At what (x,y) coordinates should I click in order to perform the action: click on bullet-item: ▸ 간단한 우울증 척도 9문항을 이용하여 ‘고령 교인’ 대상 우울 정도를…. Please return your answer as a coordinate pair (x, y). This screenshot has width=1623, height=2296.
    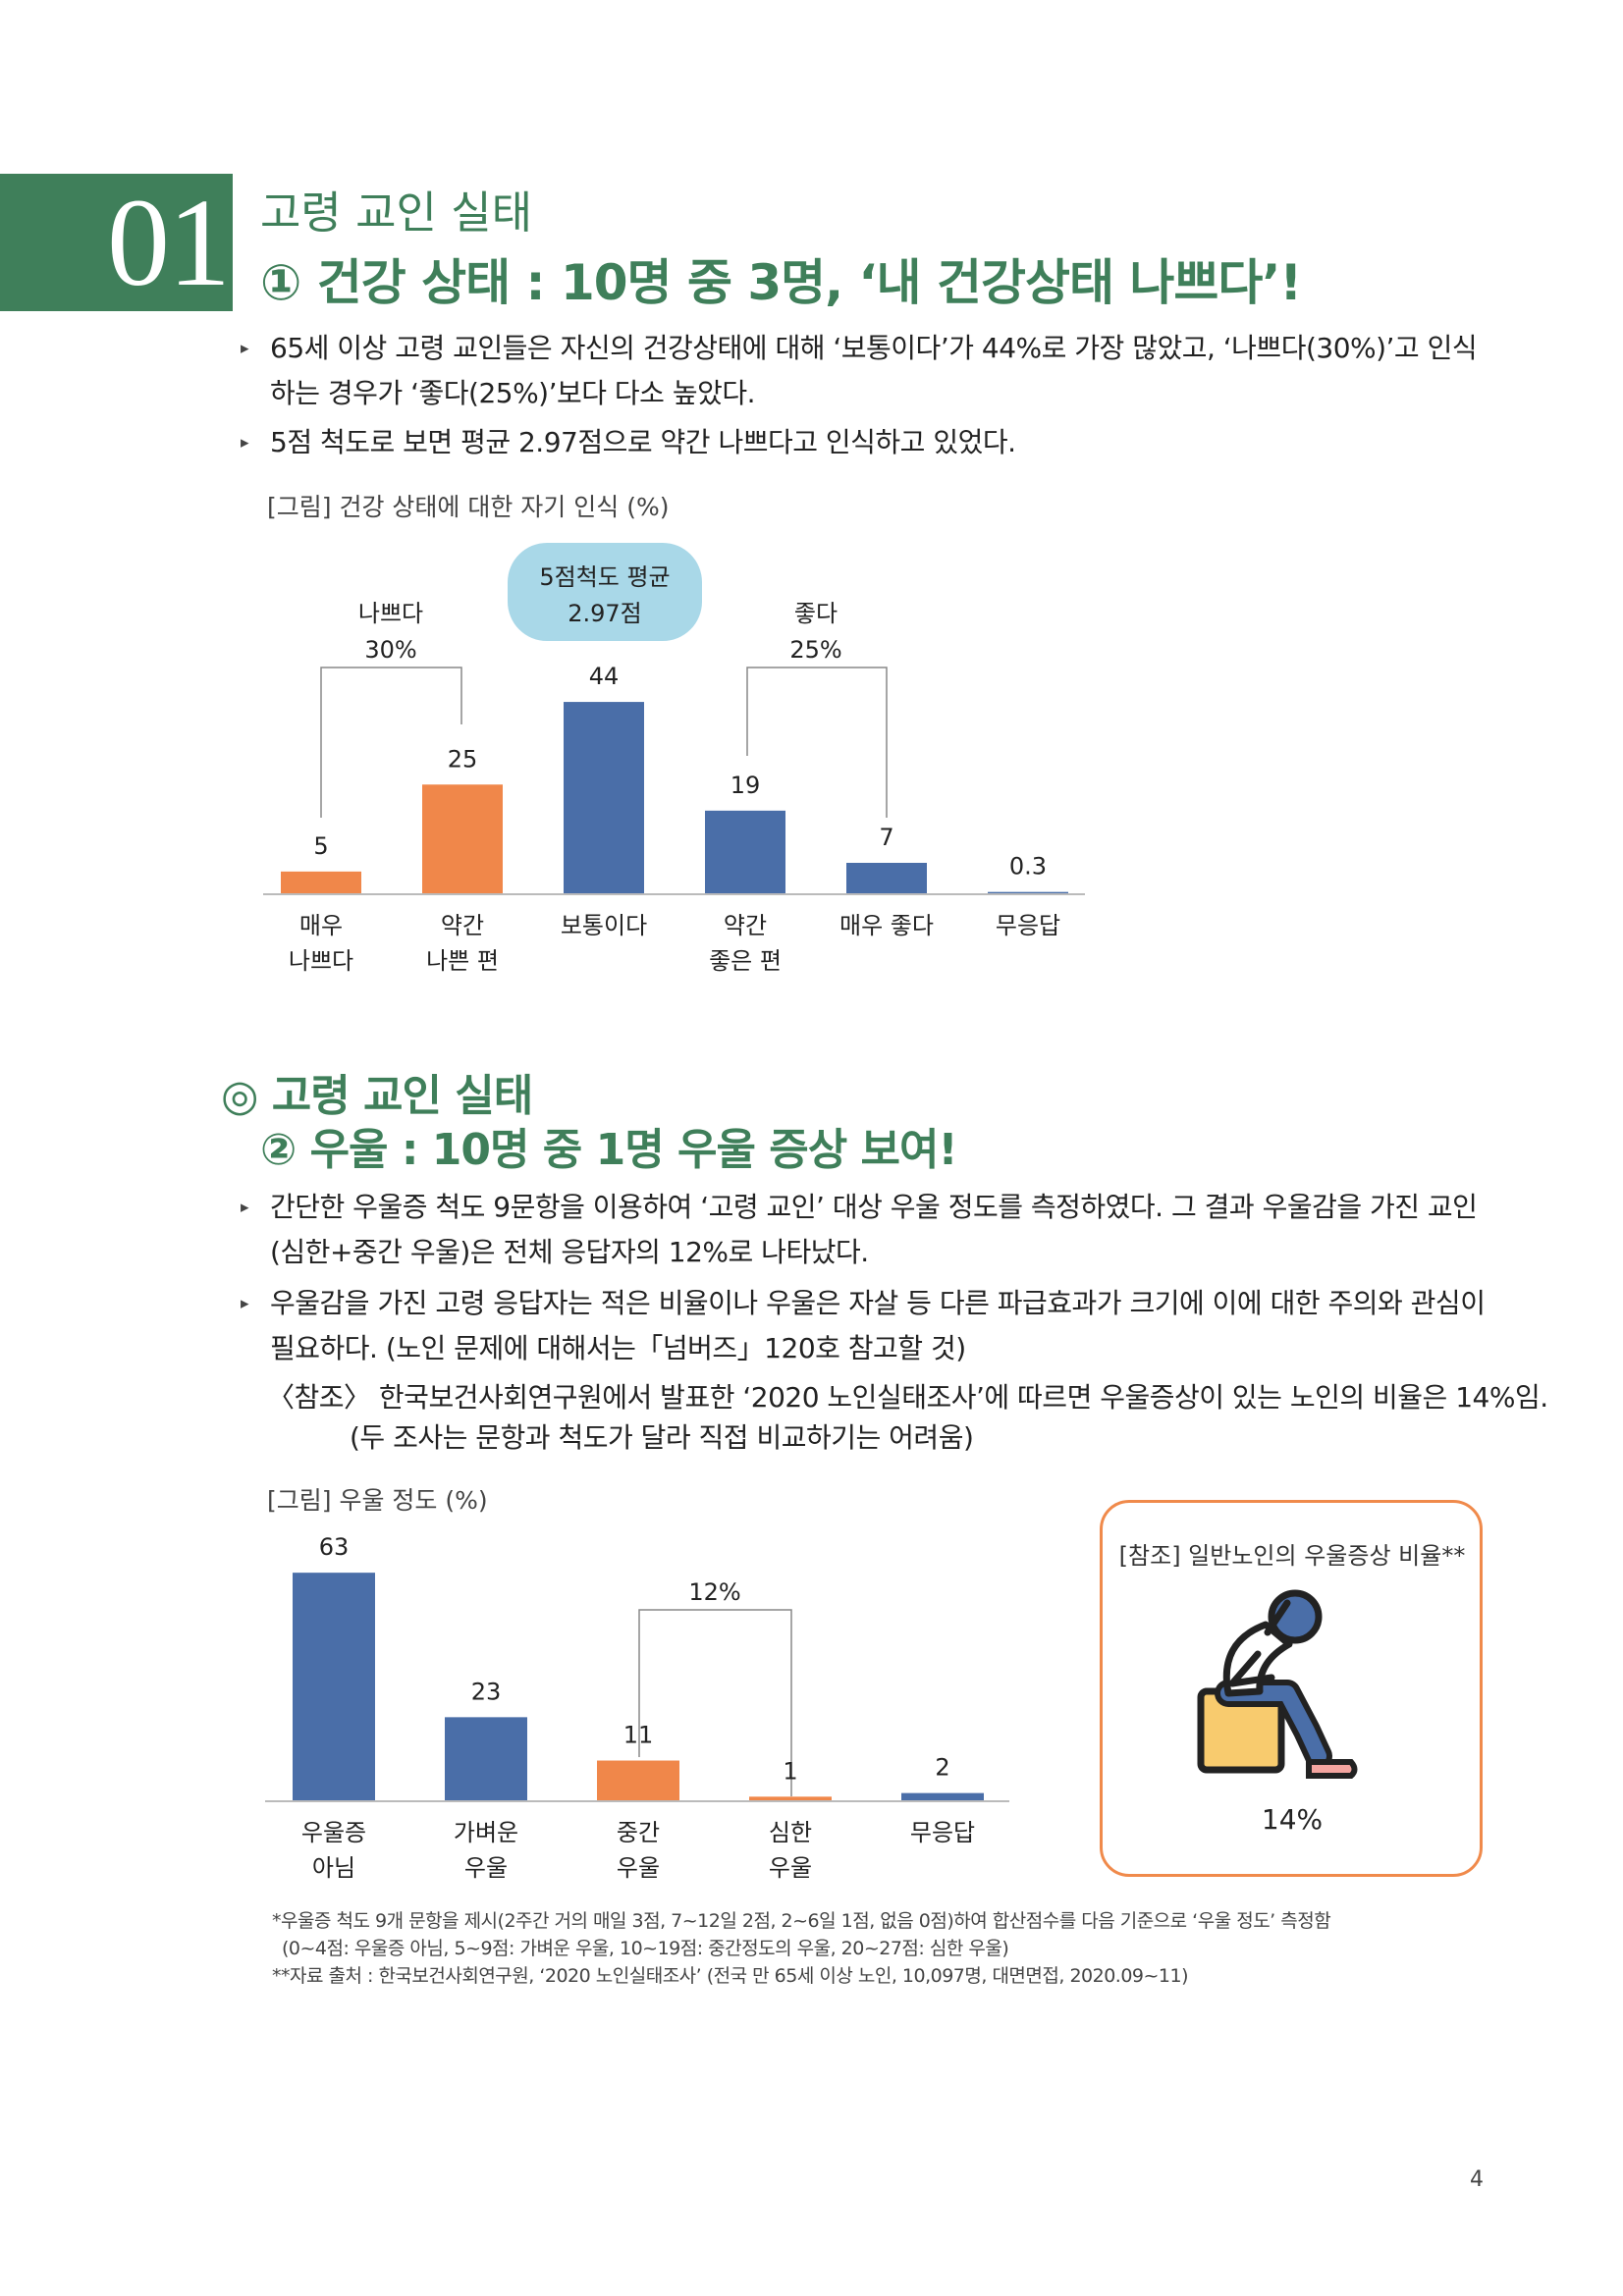
    Looking at the image, I should click on (864, 1230).